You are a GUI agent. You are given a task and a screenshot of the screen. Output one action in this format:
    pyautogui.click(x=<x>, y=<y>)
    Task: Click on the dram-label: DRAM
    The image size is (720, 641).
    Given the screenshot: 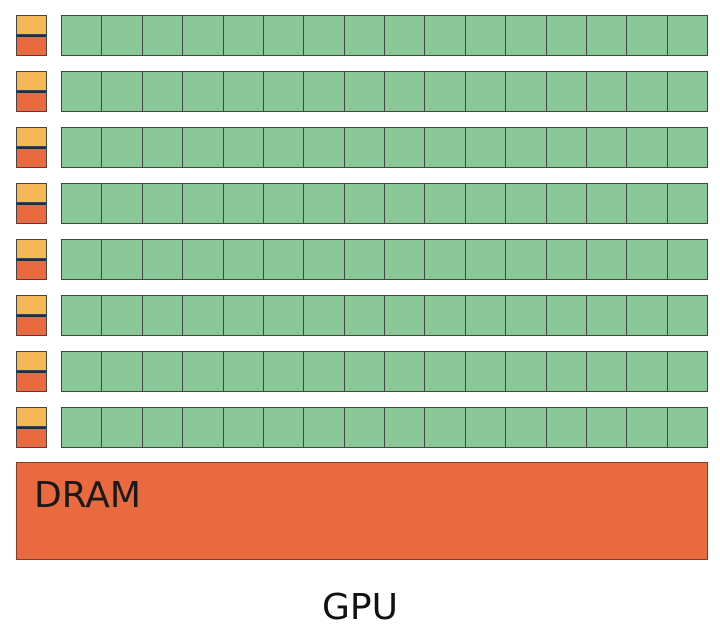 What is the action you would take?
    pyautogui.click(x=87, y=495)
    